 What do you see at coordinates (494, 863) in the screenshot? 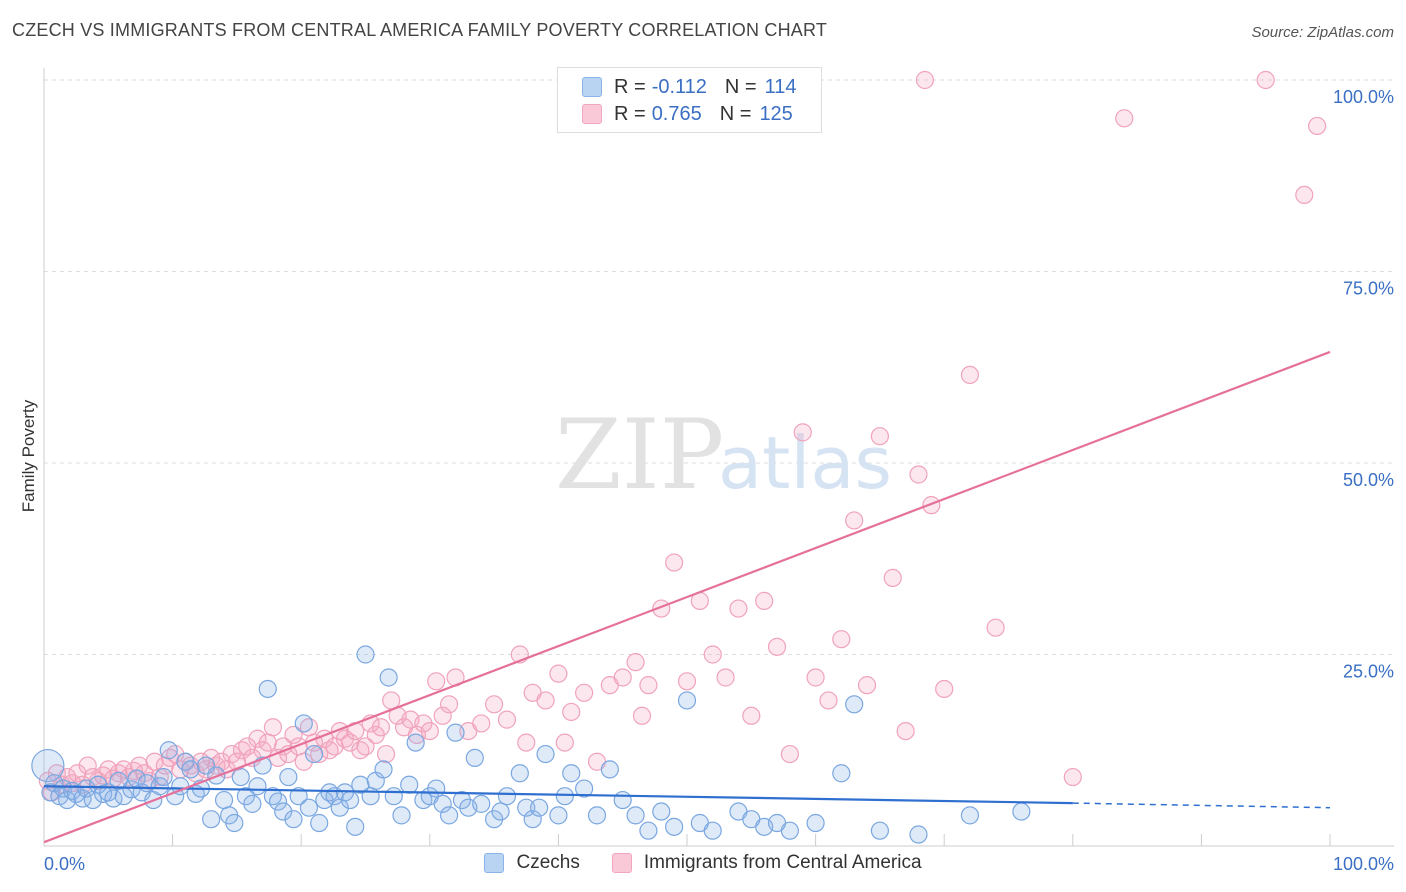
I see `legend-swatch-czechs` at bounding box center [494, 863].